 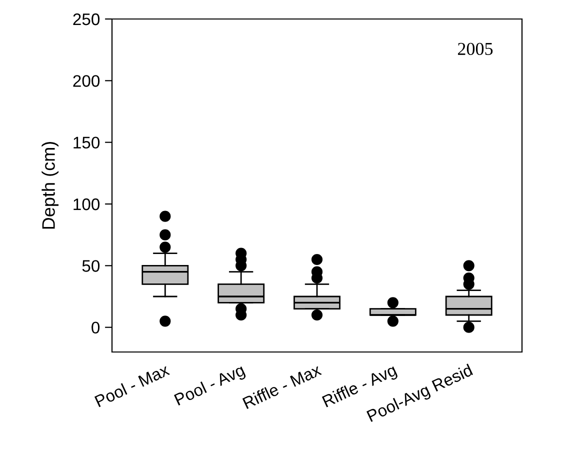 What do you see at coordinates (132, 385) in the screenshot?
I see `x-tick-label: Pool - Max` at bounding box center [132, 385].